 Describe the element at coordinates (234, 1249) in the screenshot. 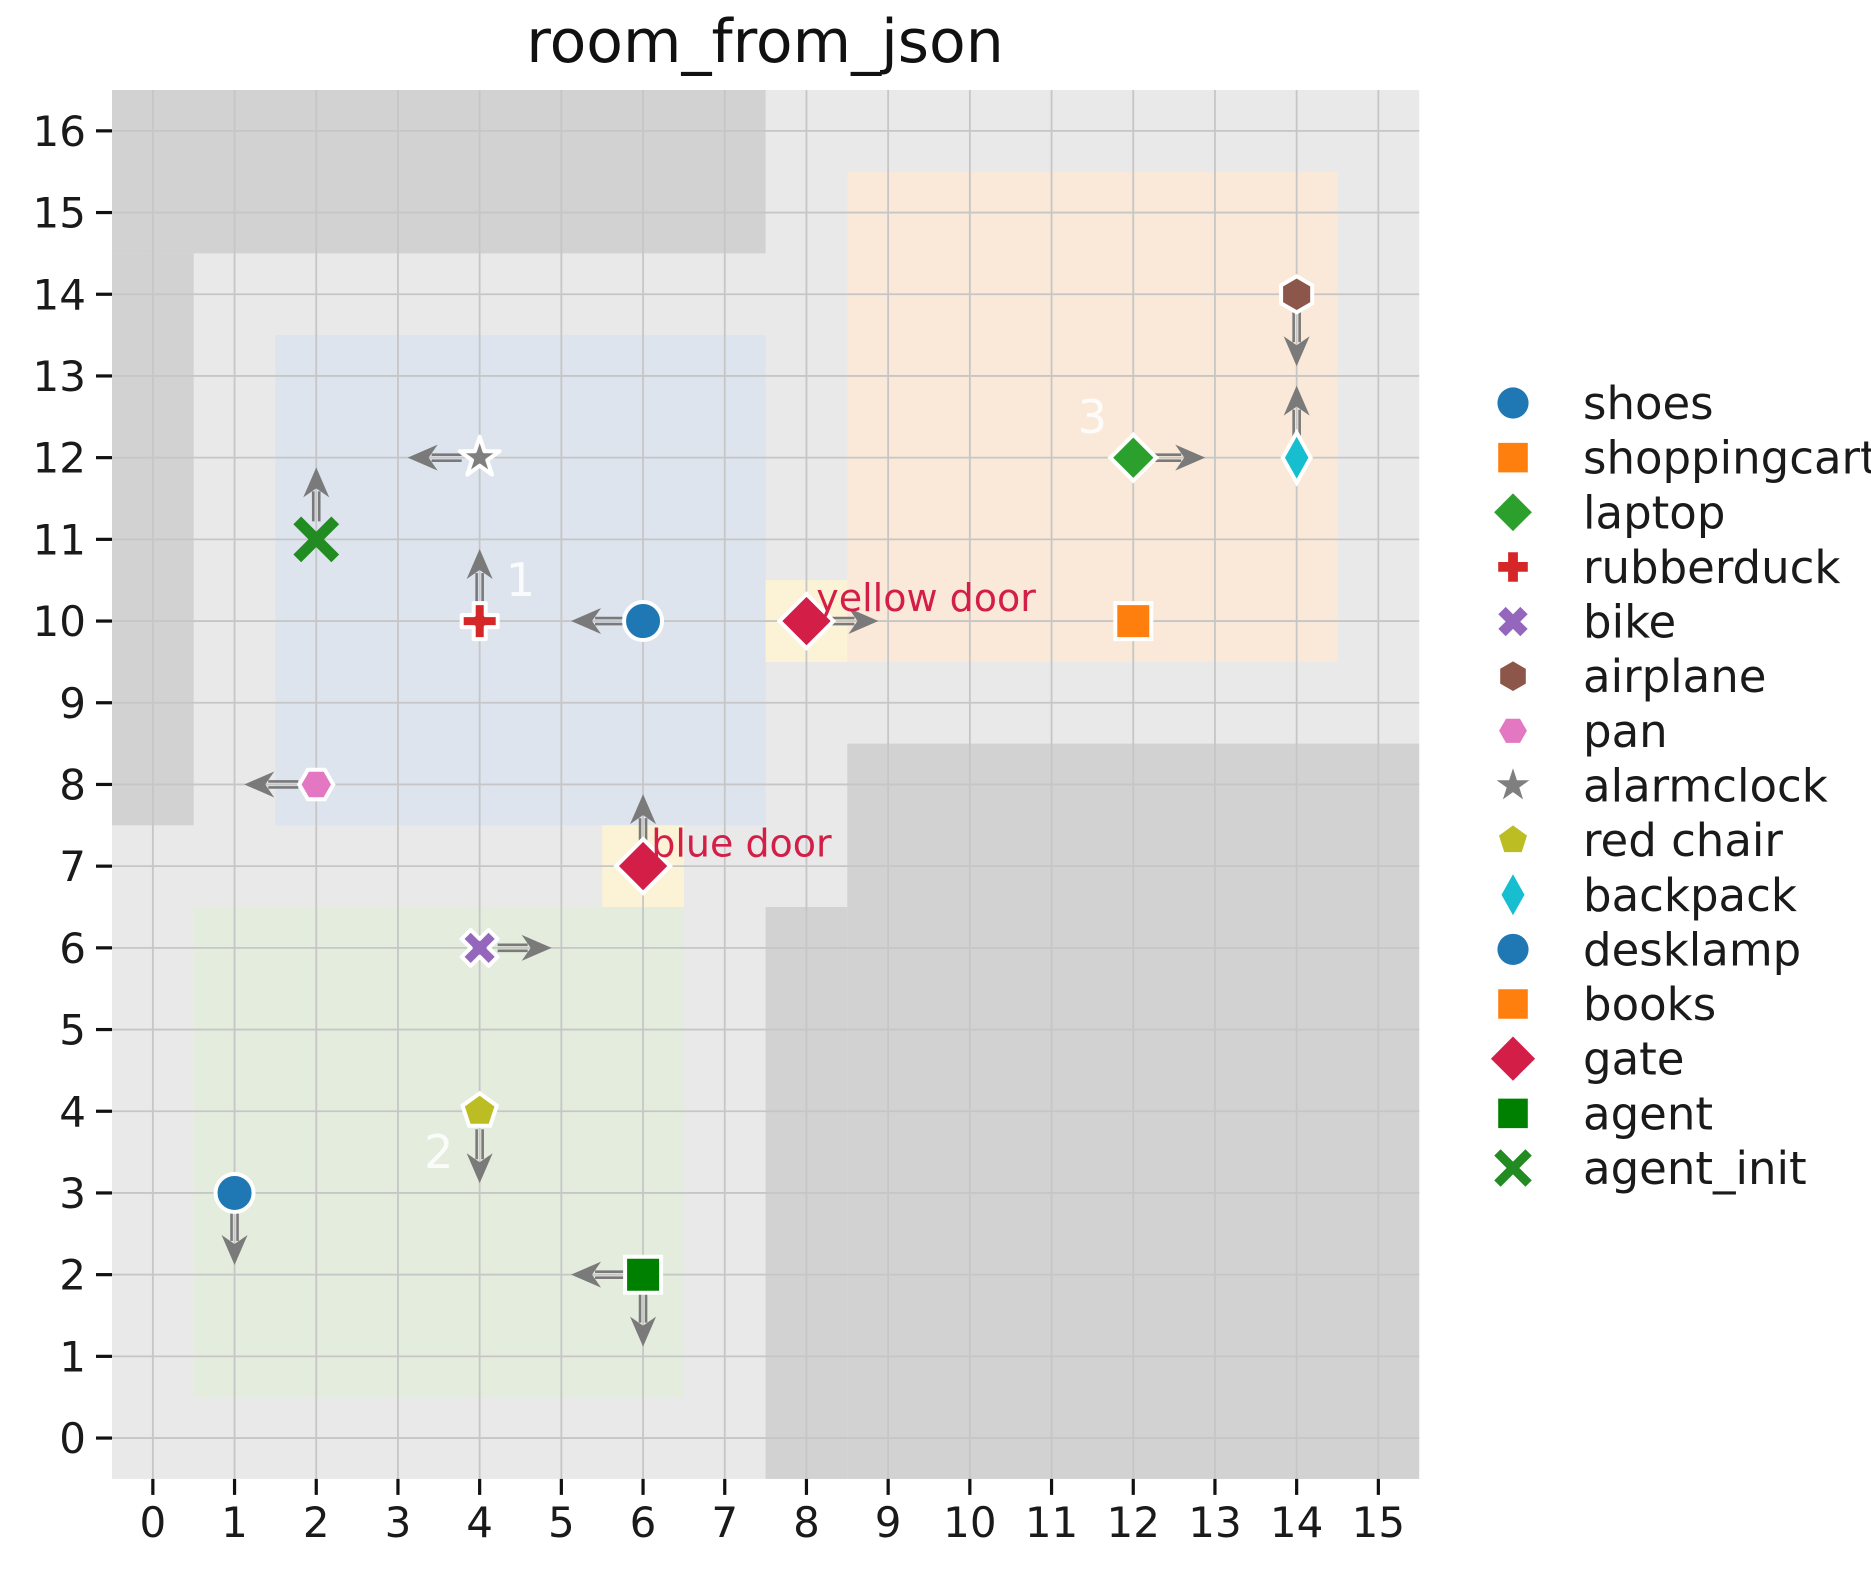

I see `arrow-desklamp-down-head` at that location.